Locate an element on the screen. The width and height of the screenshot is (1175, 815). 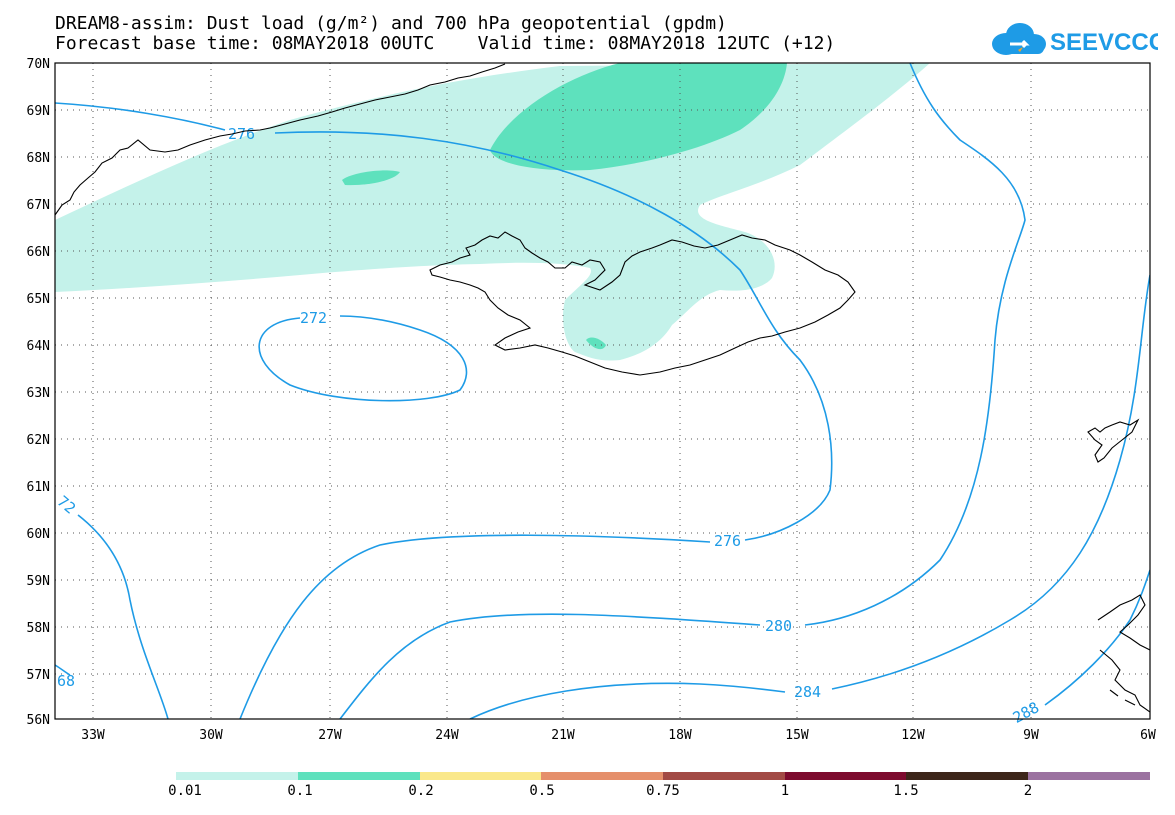
dust-area-medium is located at coordinates (638, 117).